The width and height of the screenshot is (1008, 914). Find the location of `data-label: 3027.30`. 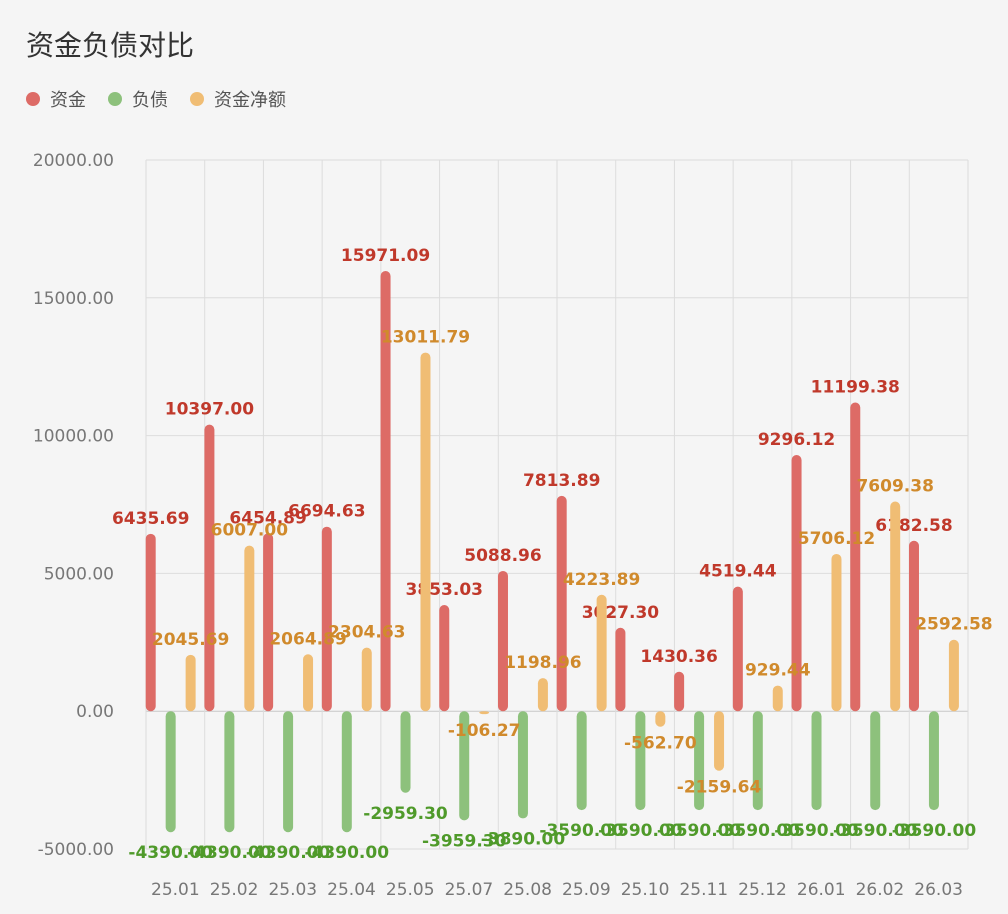

data-label: 3027.30 is located at coordinates (621, 613).